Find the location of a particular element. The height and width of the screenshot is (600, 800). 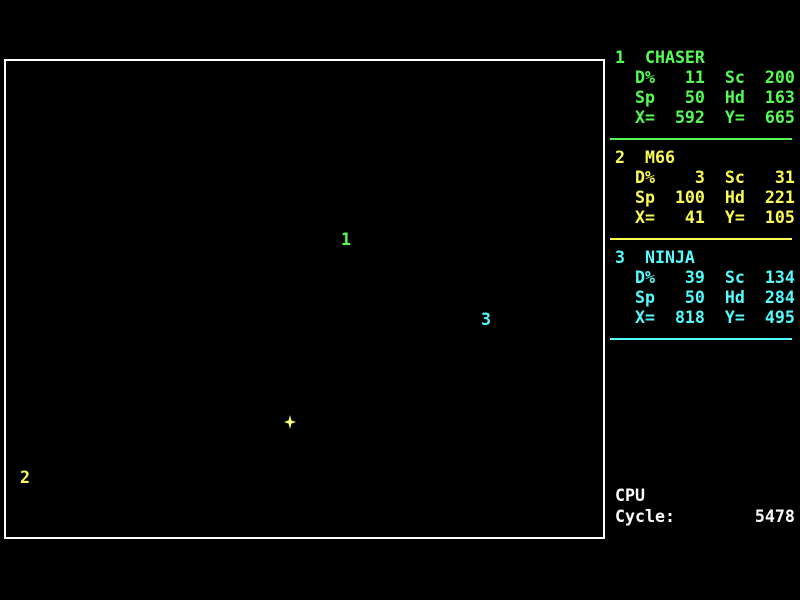

robot-2-marker: 2 is located at coordinates (25, 477).